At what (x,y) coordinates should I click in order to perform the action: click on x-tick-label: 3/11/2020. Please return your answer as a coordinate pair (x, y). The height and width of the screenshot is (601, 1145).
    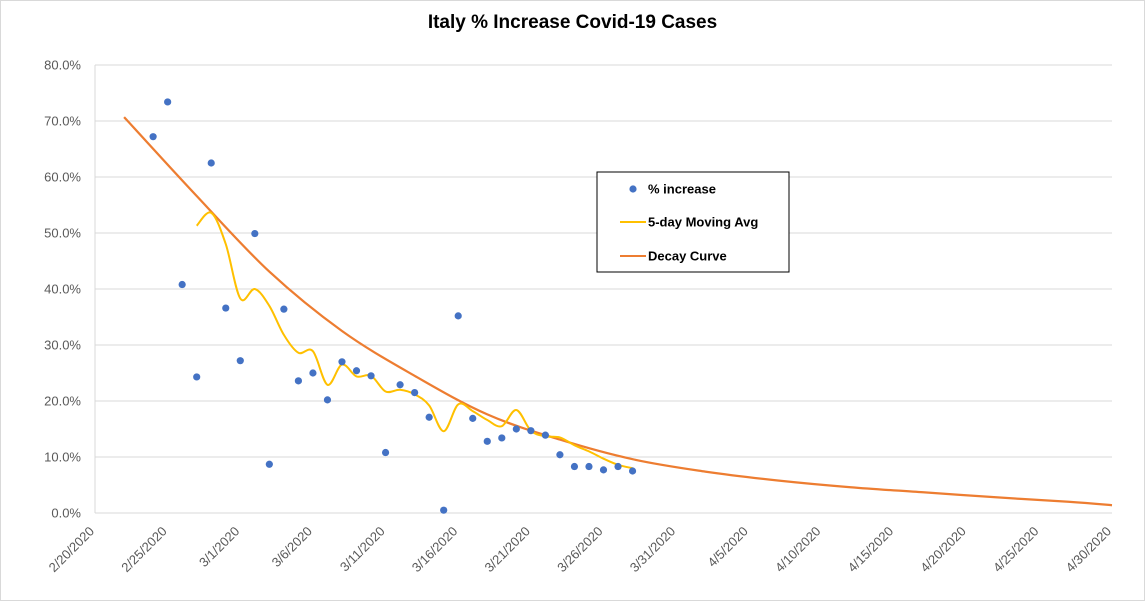
    Looking at the image, I should click on (362, 549).